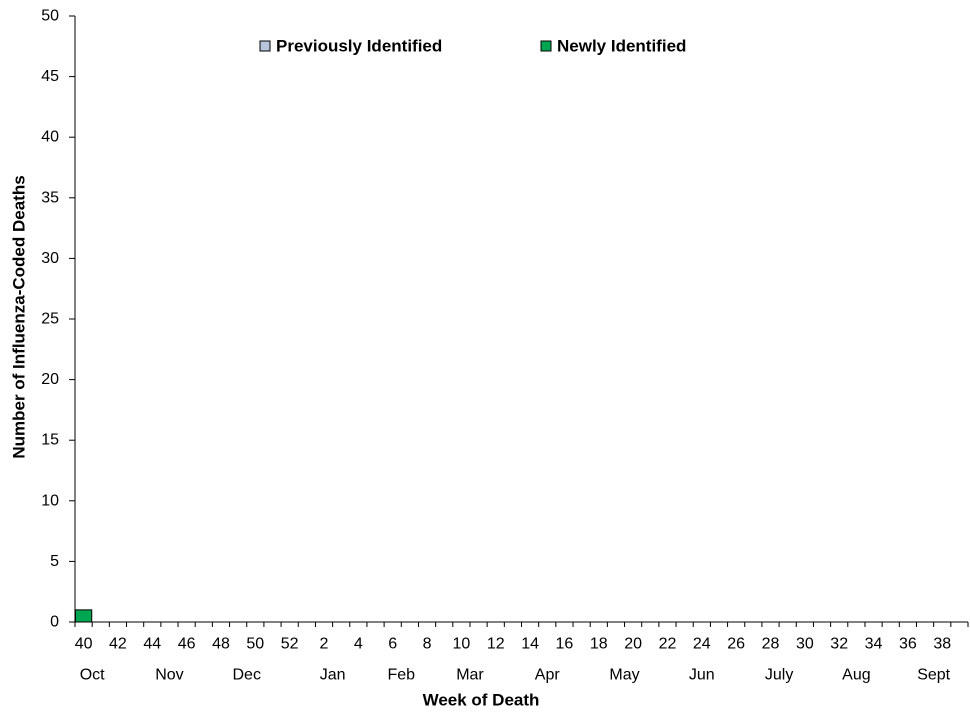  Describe the element at coordinates (546, 46) in the screenshot. I see `legend-swatch-newly-identified` at that location.